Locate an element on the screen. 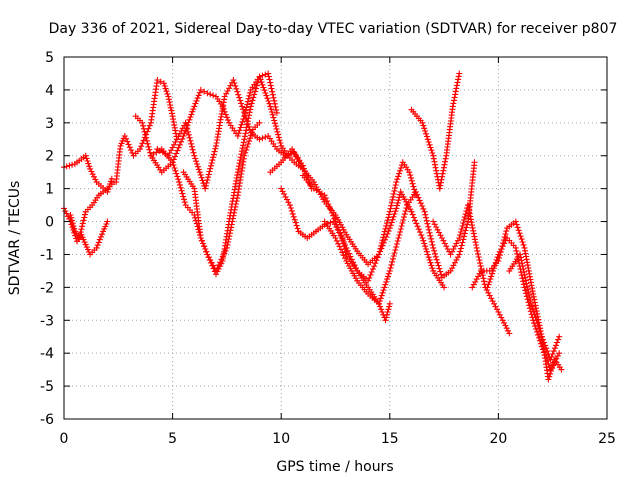 The height and width of the screenshot is (480, 640). y-tick-label-1: 1 is located at coordinates (49, 190).